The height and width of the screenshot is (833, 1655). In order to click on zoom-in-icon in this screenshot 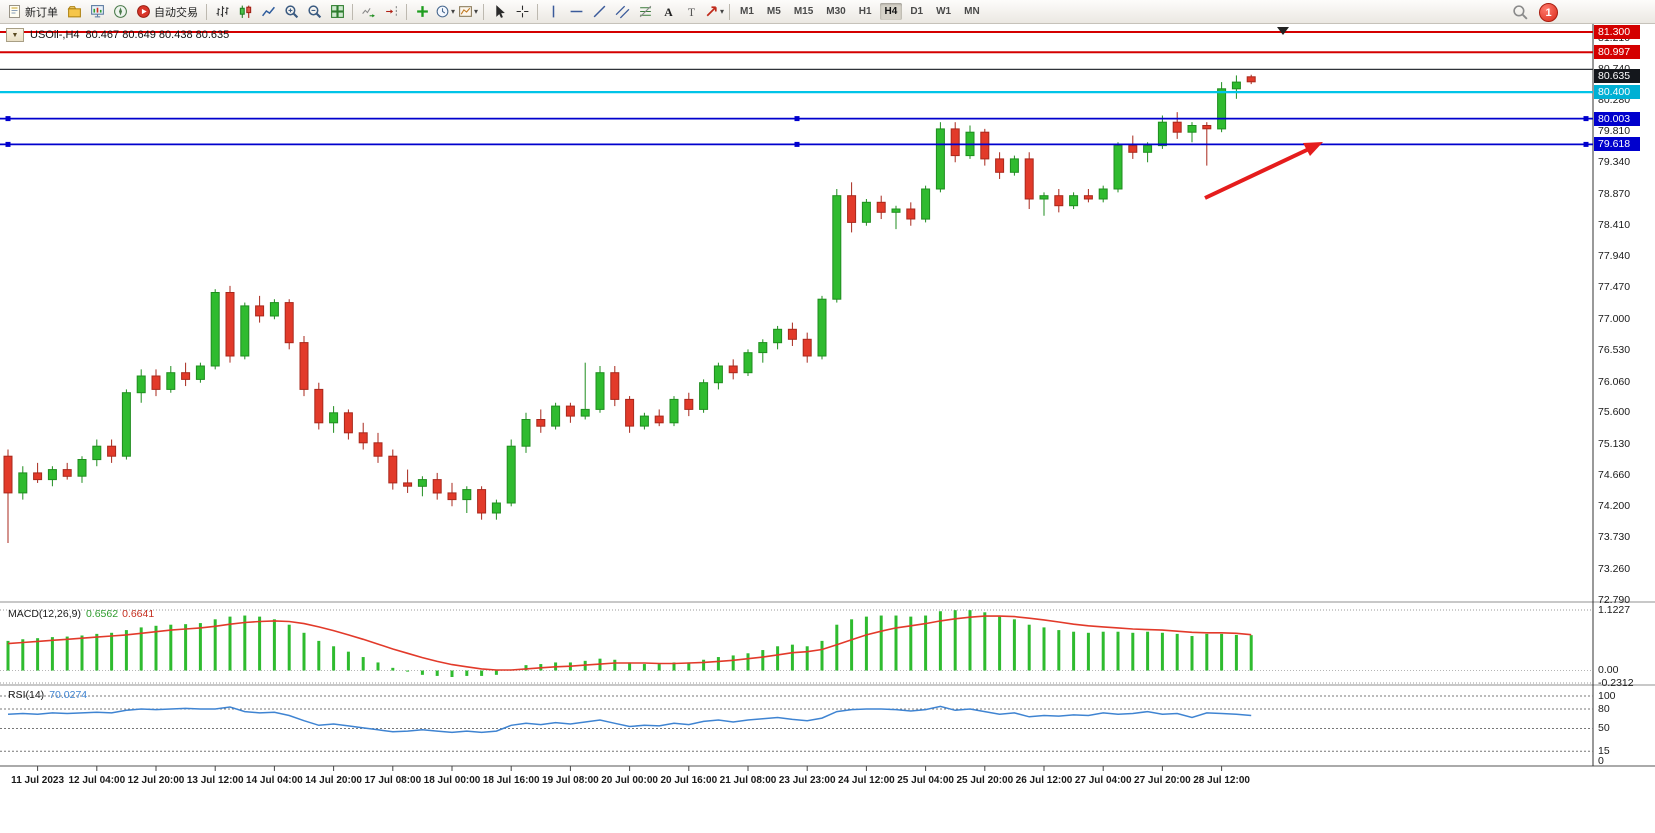, I will do `click(291, 12)`.